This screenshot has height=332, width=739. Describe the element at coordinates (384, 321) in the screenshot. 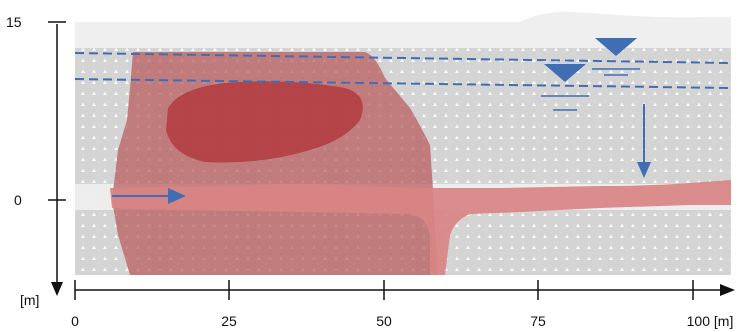

I see `x-tick-label: 50` at that location.